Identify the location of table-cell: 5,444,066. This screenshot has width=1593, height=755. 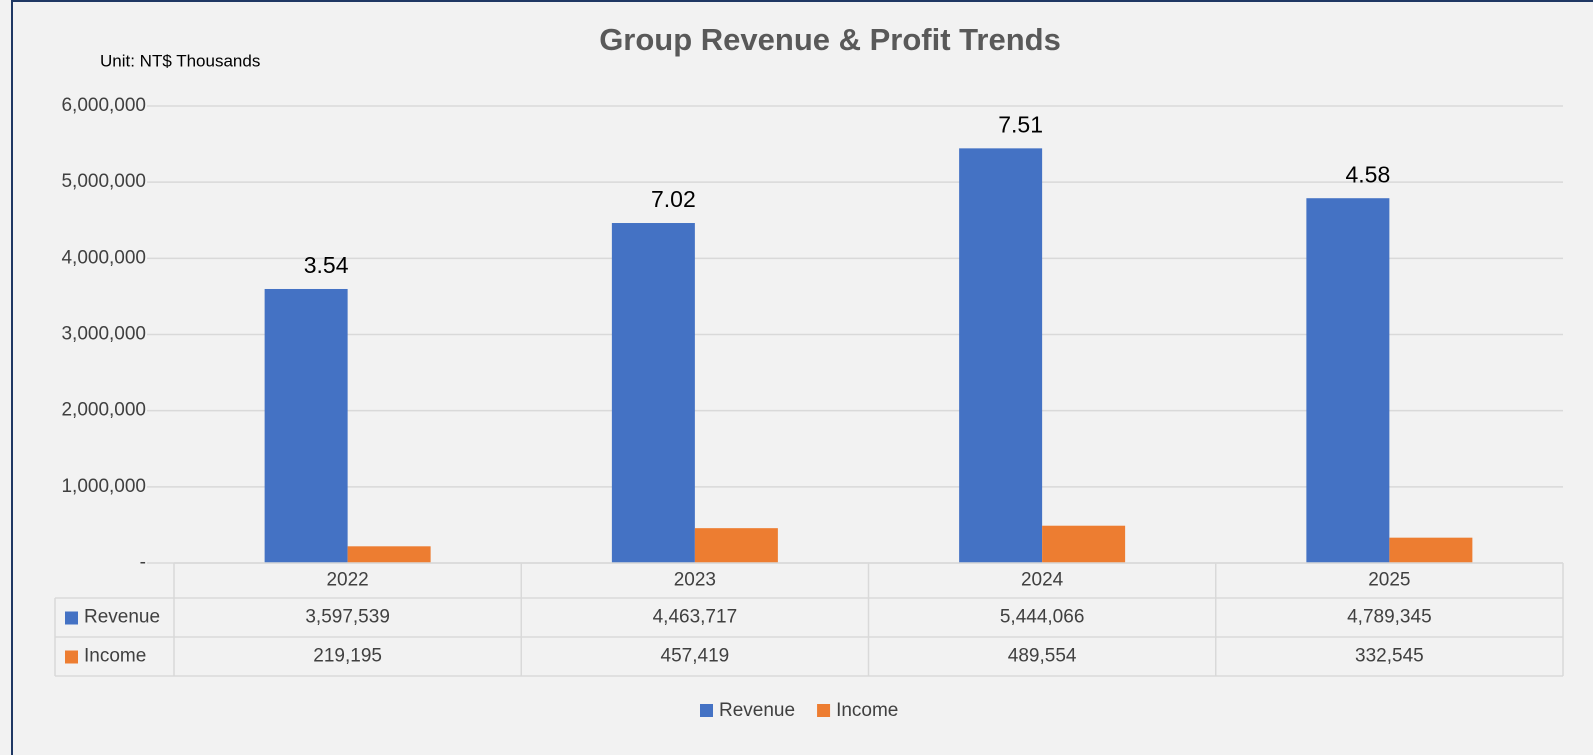
(1042, 617).